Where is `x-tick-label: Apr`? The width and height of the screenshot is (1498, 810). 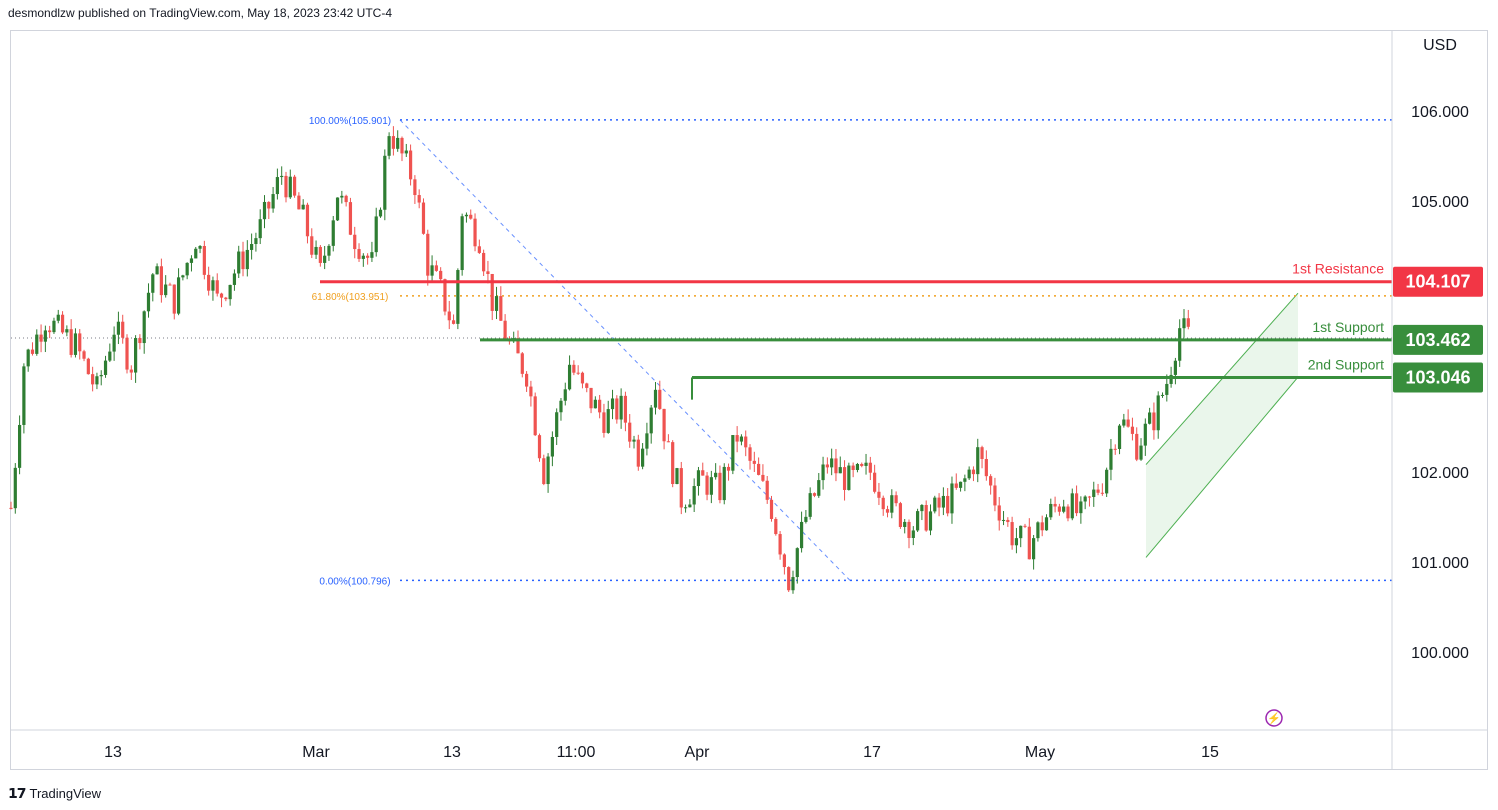
x-tick-label: Apr is located at coordinates (698, 752).